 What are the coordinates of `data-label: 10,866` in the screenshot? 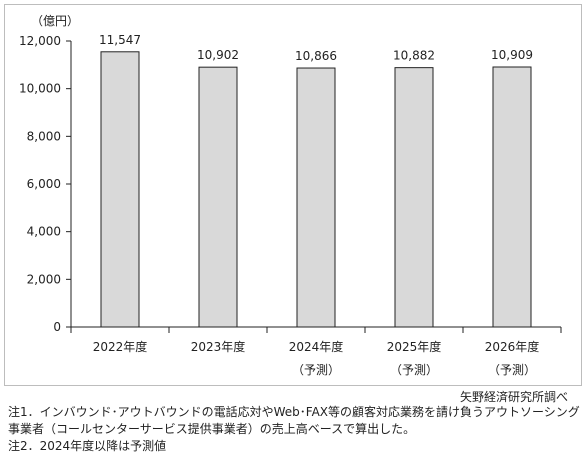 It's located at (316, 56).